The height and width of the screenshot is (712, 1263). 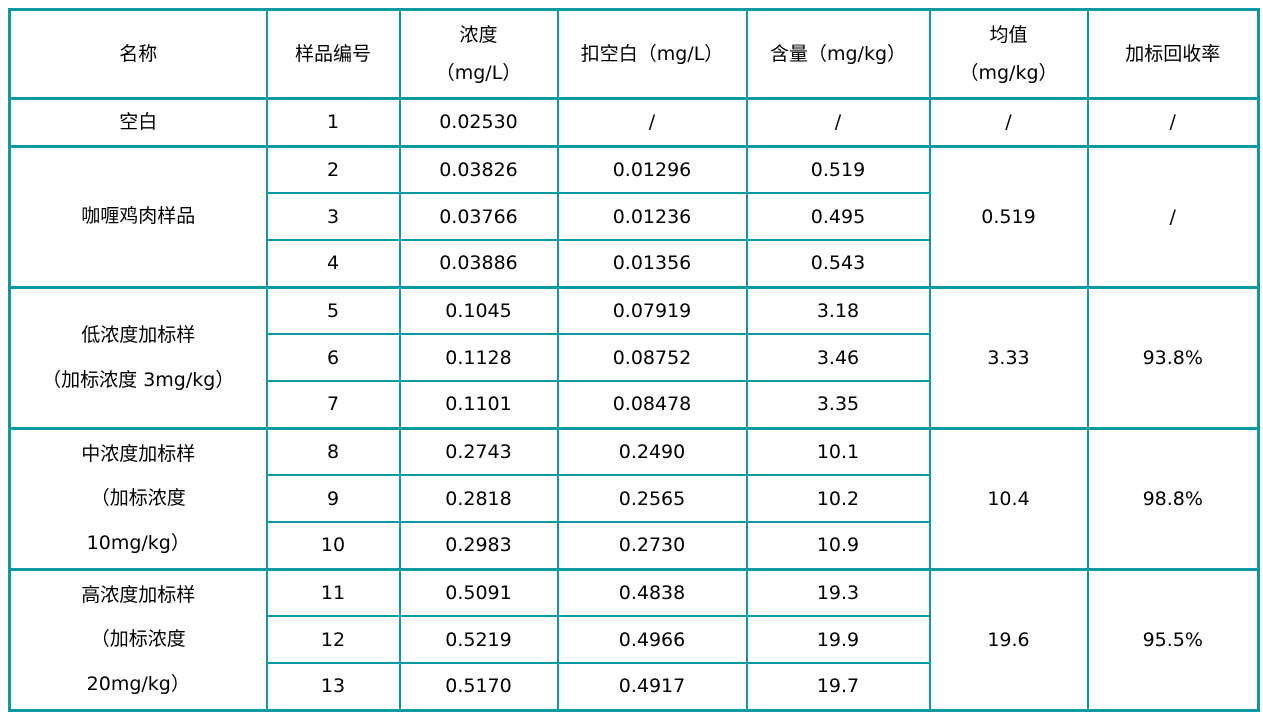 I want to click on content-cell: 0.543, so click(x=838, y=264).